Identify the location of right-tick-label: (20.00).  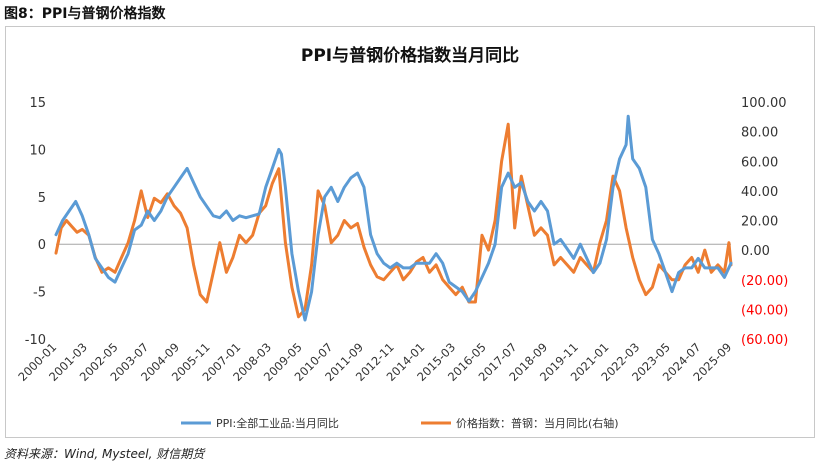
(764, 281).